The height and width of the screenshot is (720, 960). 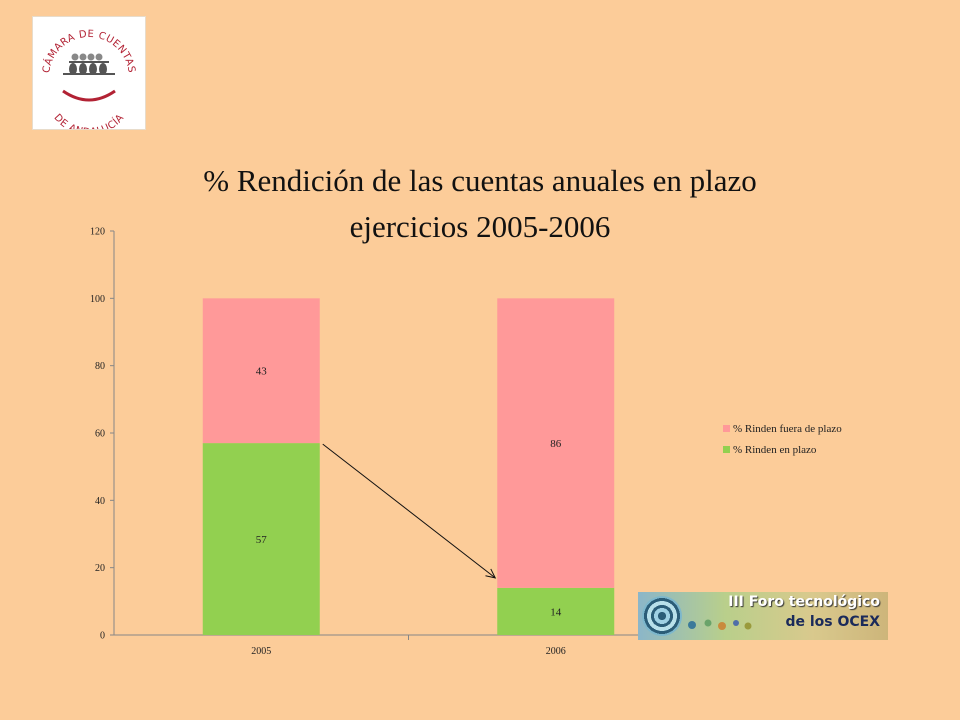 I want to click on data-label-2006-series-1: 86, so click(x=556, y=444).